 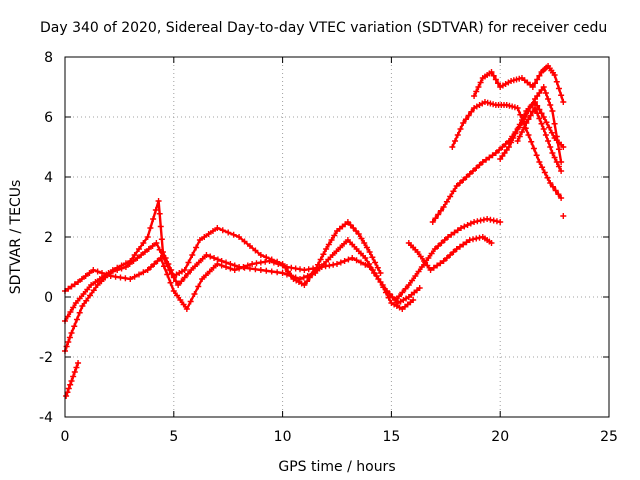 I want to click on x-tick-label: 5, so click(x=173, y=437).